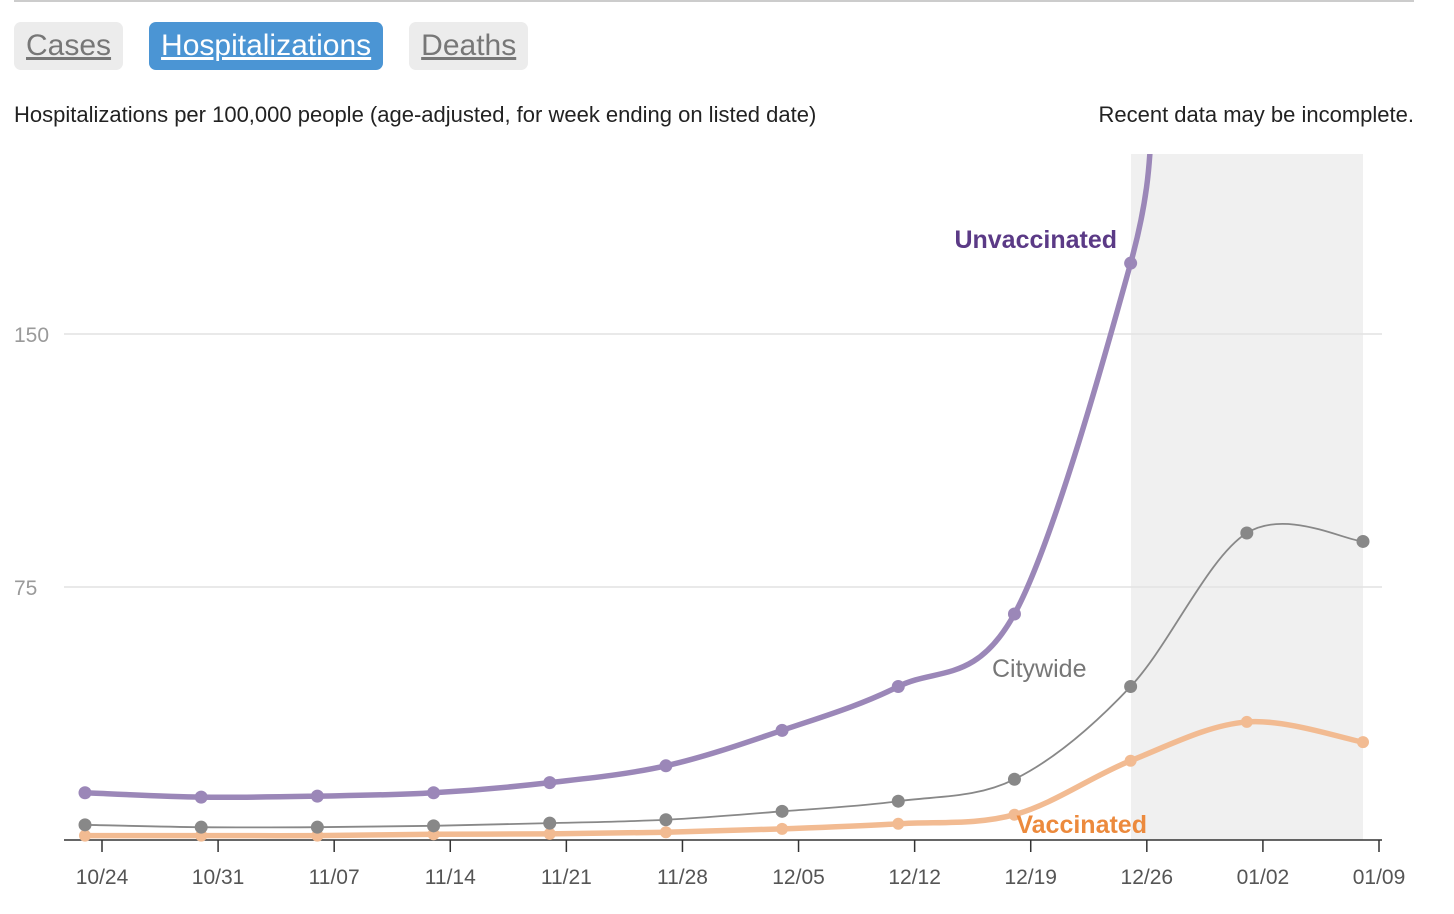 The image size is (1454, 914). I want to click on x-tick-label: 12/05, so click(798, 877).